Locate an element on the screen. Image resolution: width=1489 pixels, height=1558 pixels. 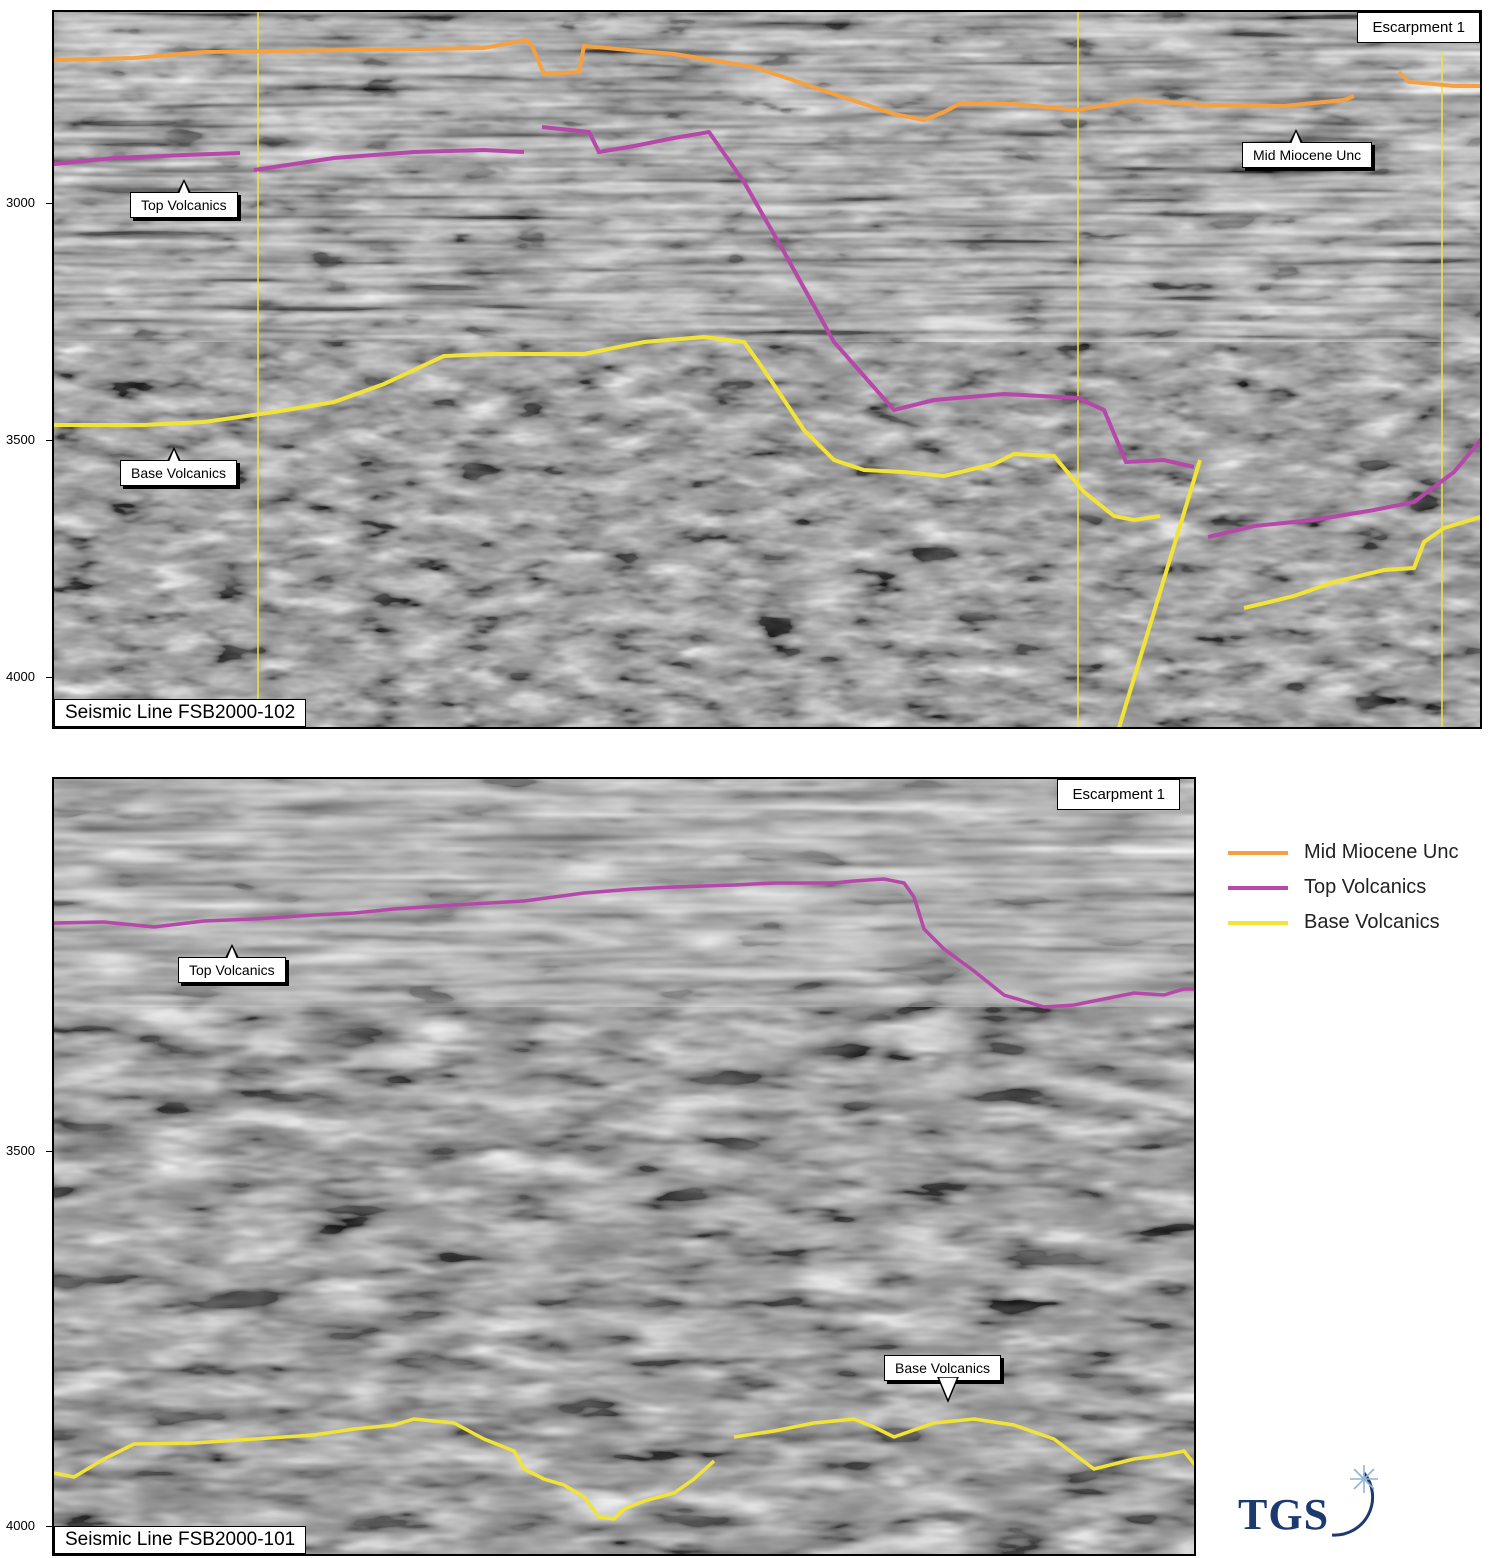
tgs-logo: TGS is located at coordinates (1309, 1505).